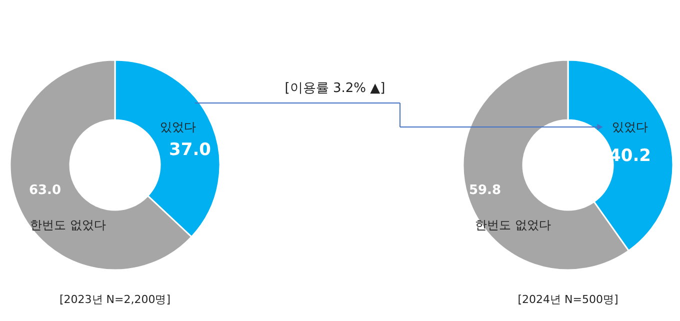  Describe the element at coordinates (190, 150) in the screenshot. I see `data-label: 37.0` at that location.